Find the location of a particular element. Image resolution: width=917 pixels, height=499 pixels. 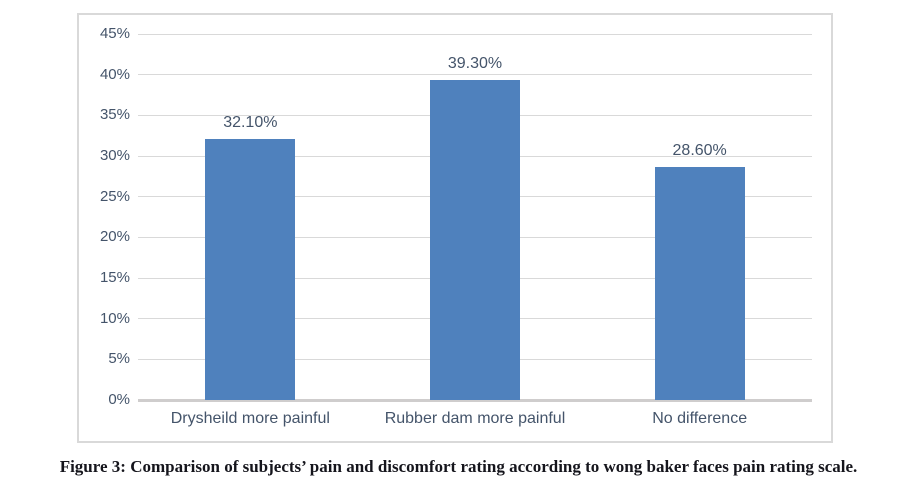

bar-value-label: 32.10% is located at coordinates (250, 122).